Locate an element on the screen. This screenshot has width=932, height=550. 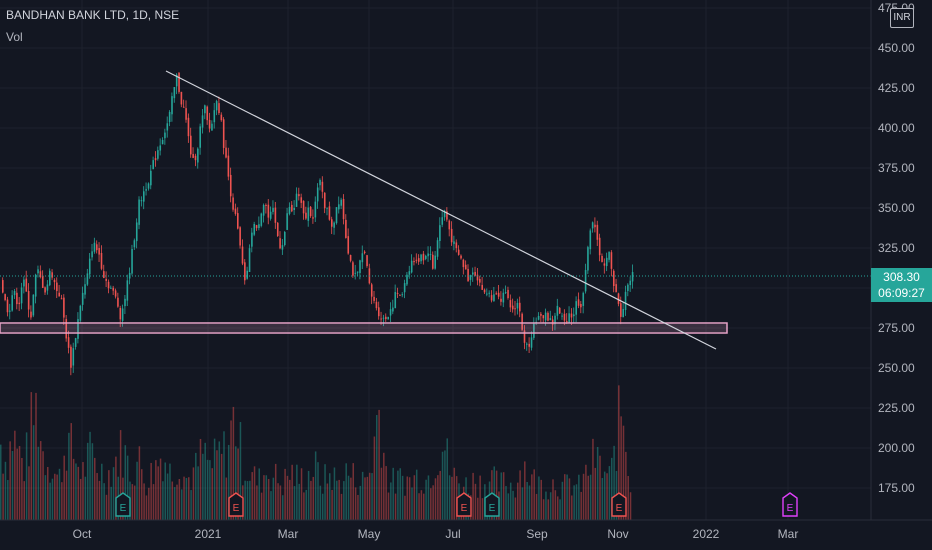
symbol-title: BANDHAN BANK LTD, 1D, NSE is located at coordinates (93, 15).